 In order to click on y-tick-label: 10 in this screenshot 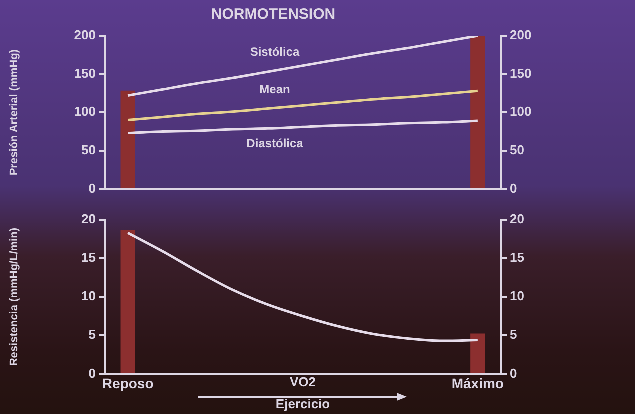, I will do `click(89, 296)`.